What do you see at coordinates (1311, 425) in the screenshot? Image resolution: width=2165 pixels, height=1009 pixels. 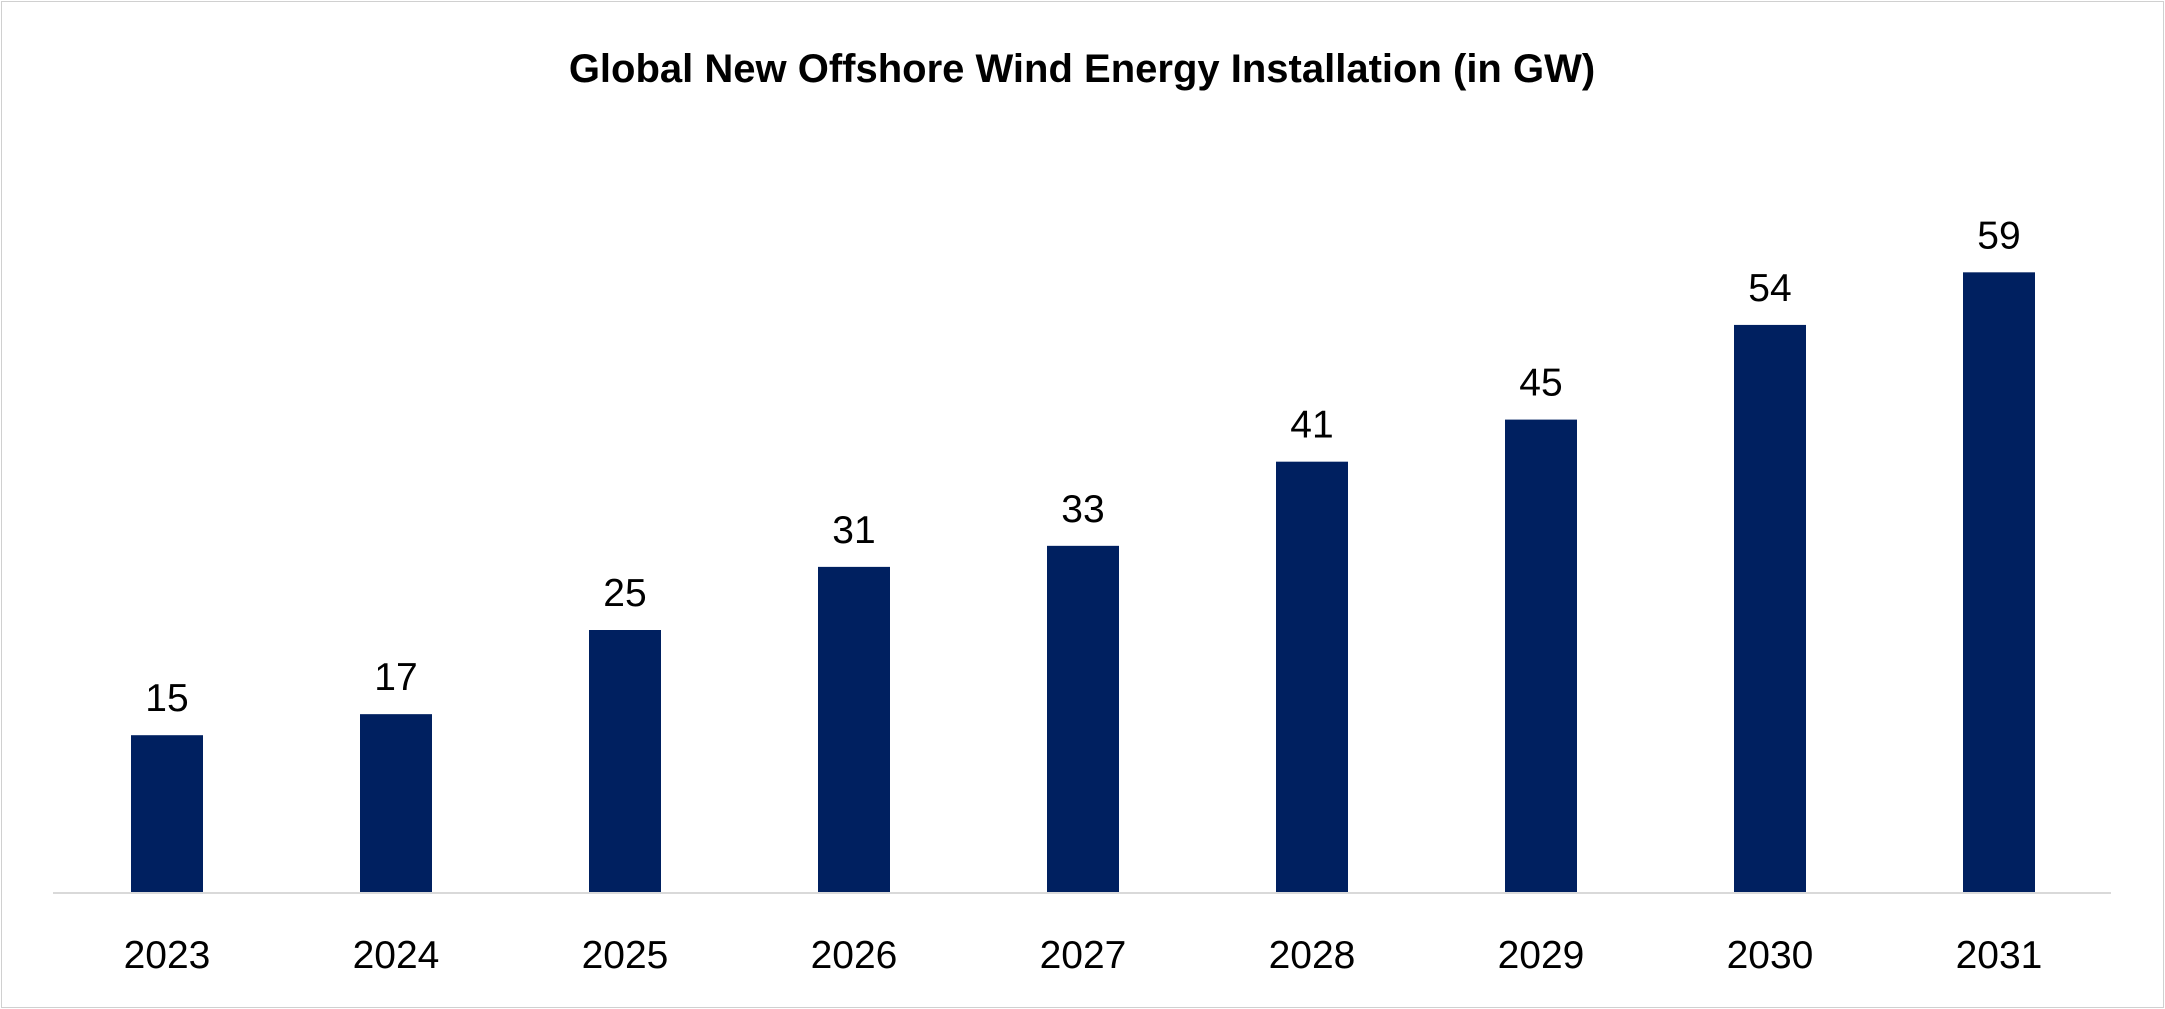 I see `data-label-2028: 41` at bounding box center [1311, 425].